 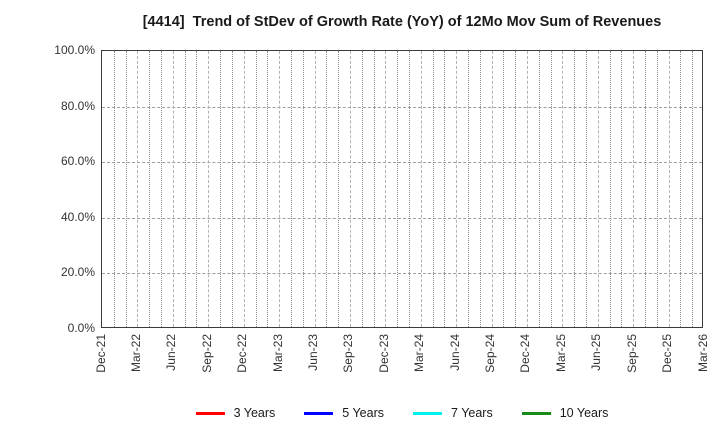 What do you see at coordinates (77, 216) in the screenshot?
I see `y-tick-label: 40.0%` at bounding box center [77, 216].